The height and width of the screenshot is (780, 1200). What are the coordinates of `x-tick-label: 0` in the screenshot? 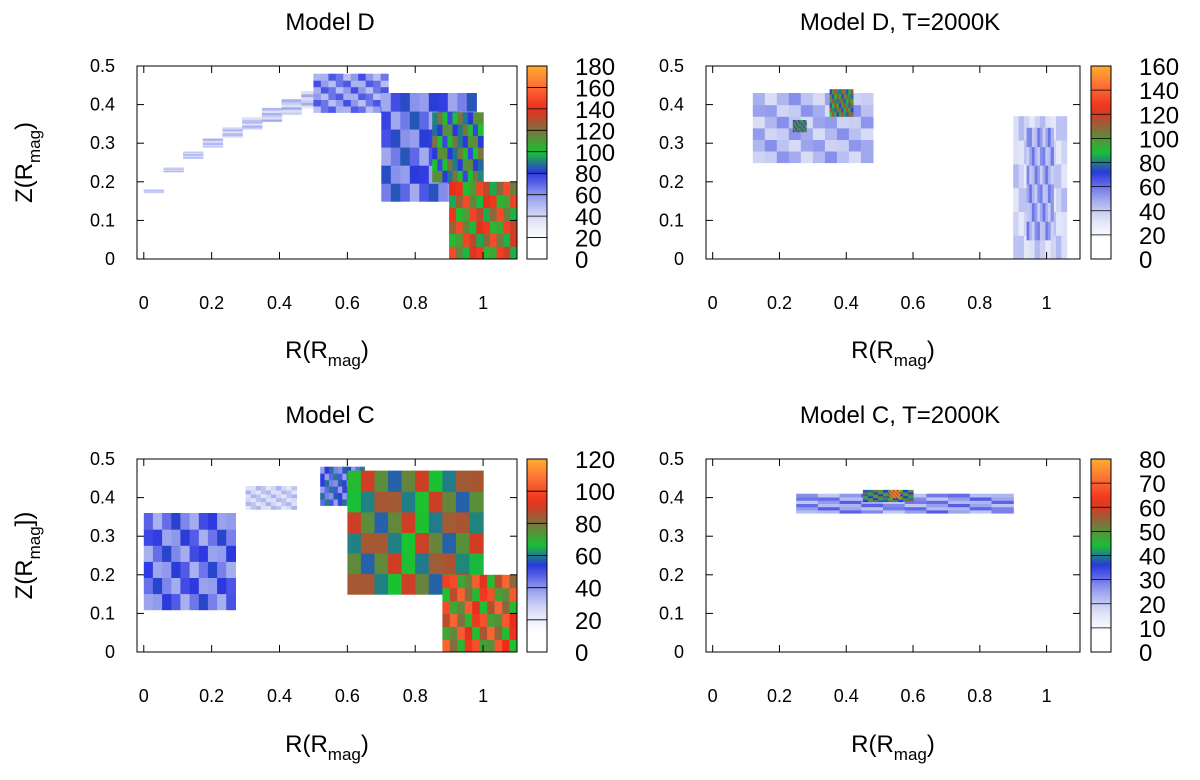 It's located at (713, 303).